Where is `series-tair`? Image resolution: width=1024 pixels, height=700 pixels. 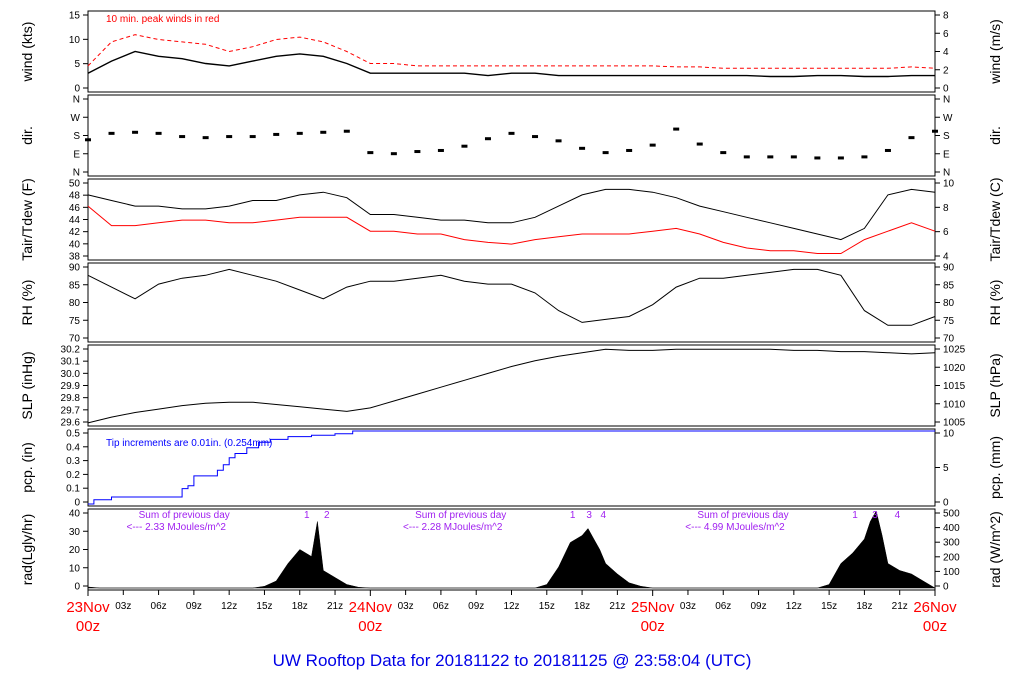
series-tair is located at coordinates (511, 214).